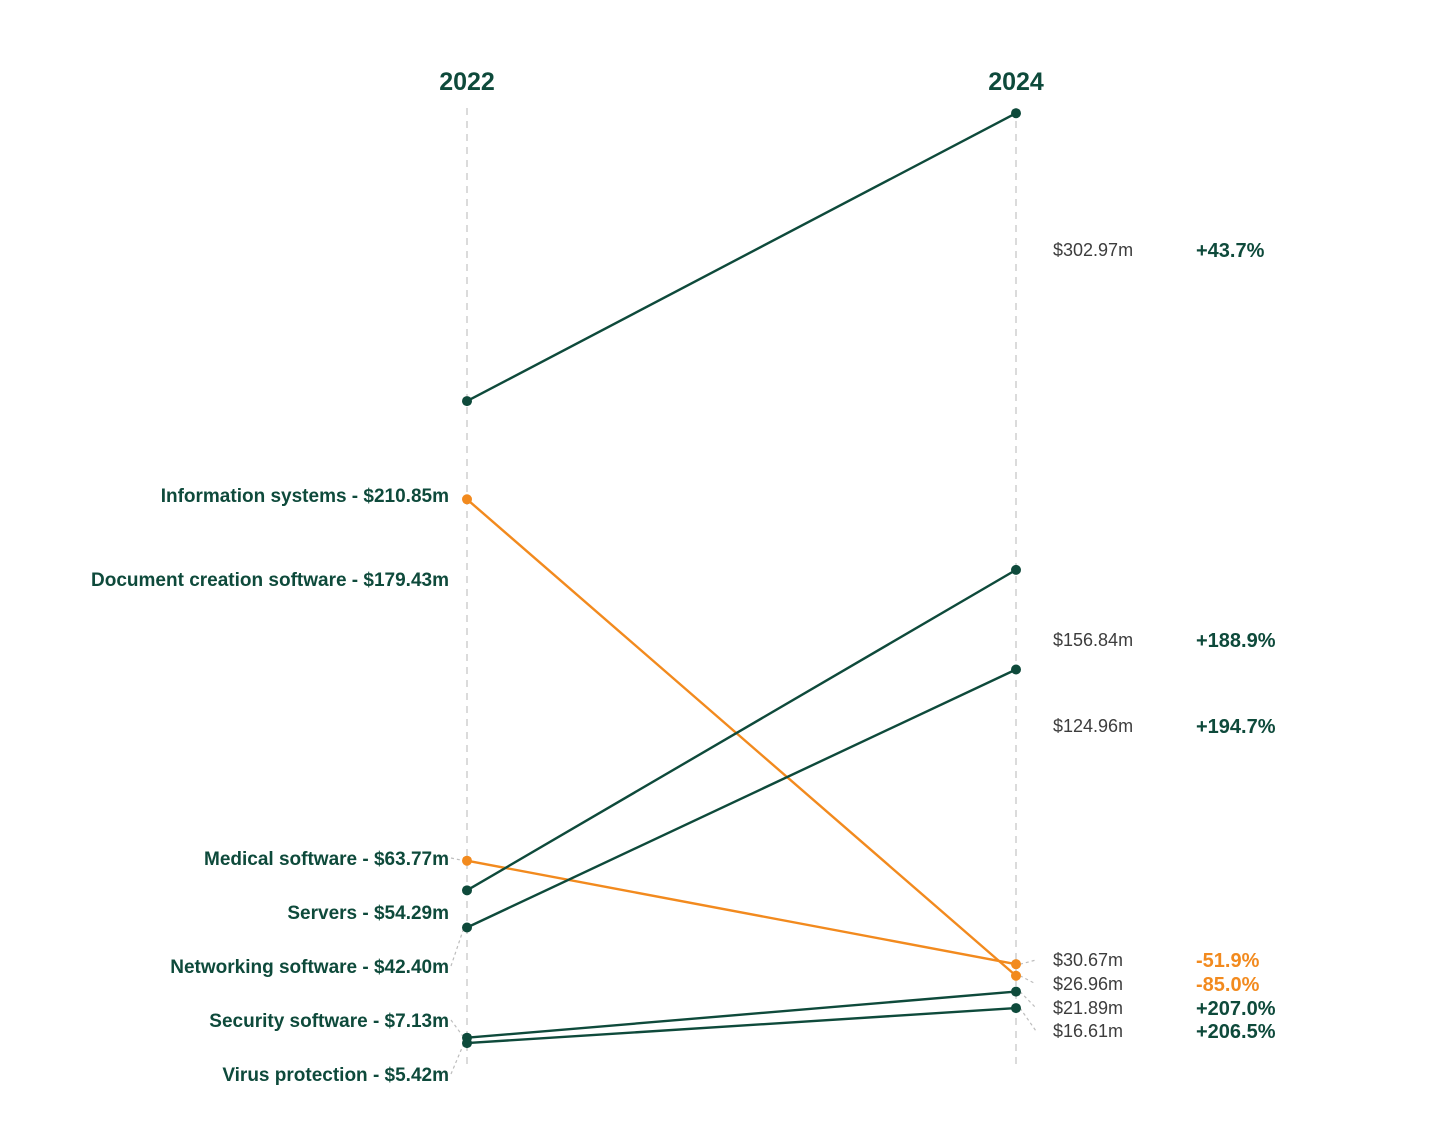 The image size is (1446, 1140). I want to click on right-value-document-creation-software: $26.96m, so click(1088, 984).